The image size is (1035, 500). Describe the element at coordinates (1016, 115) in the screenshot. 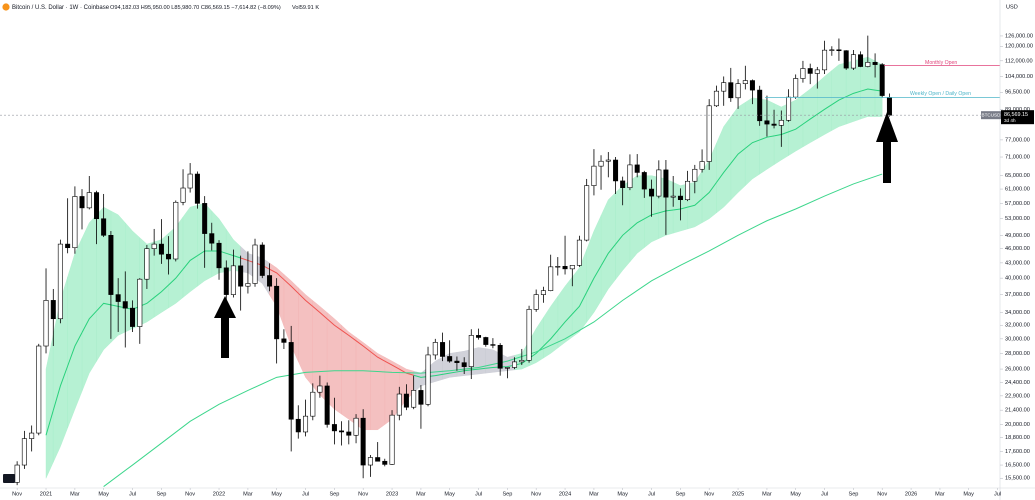

I see `price-tag-label: 86,569.15` at that location.